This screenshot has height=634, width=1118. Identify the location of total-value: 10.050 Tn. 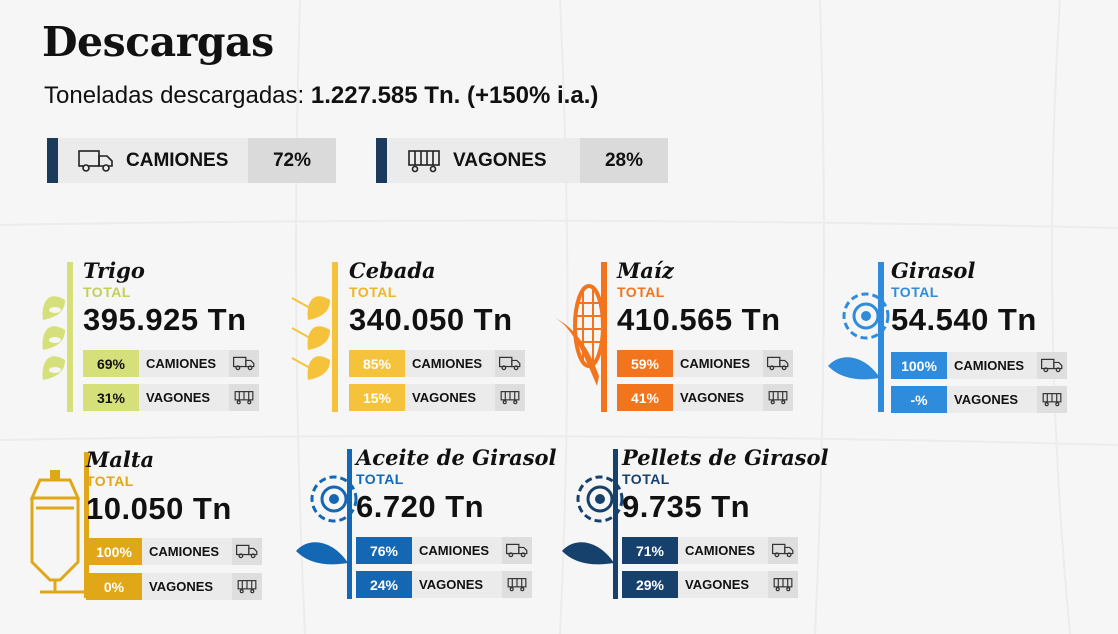
(159, 508).